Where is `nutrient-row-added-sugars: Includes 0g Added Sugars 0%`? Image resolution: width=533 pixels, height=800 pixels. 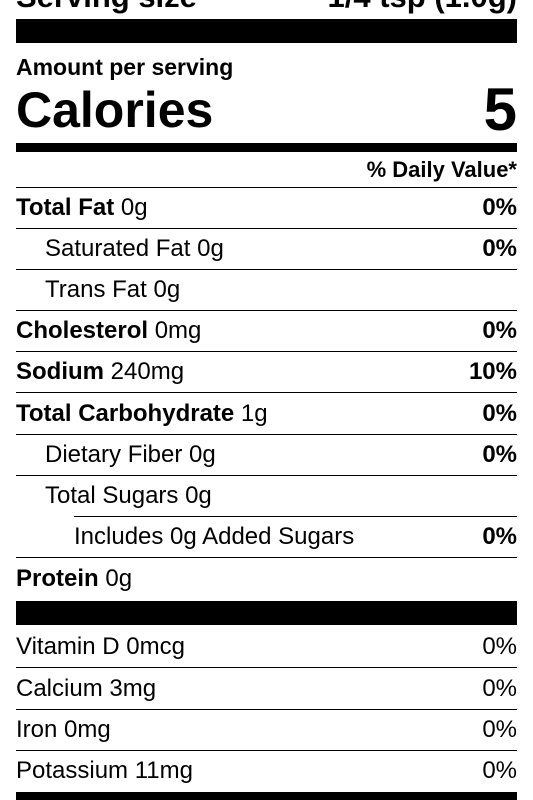 nutrient-row-added-sugars: Includes 0g Added Sugars 0% is located at coordinates (266, 537).